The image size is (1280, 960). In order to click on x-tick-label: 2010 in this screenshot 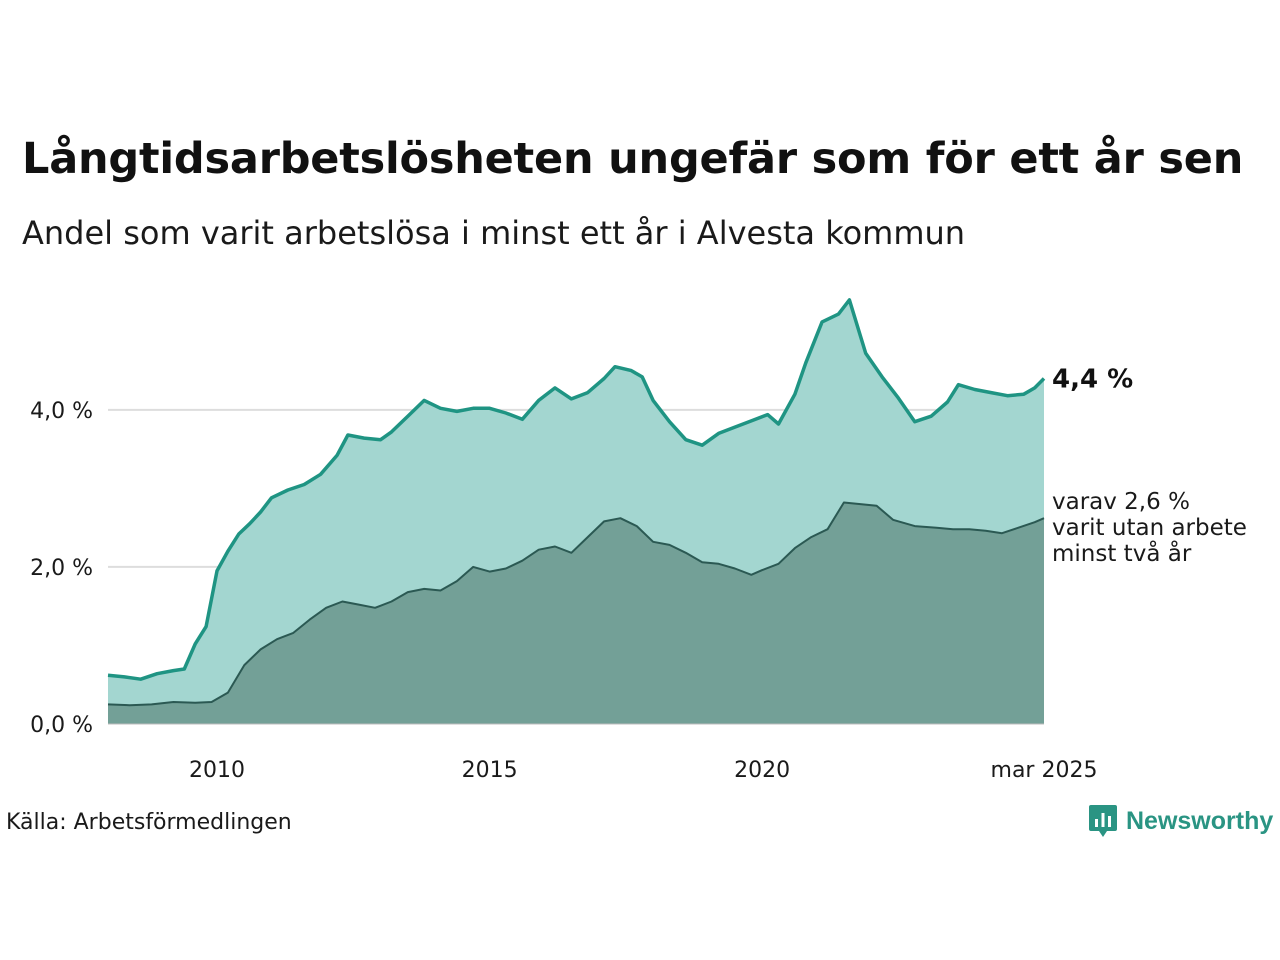, I will do `click(217, 770)`.